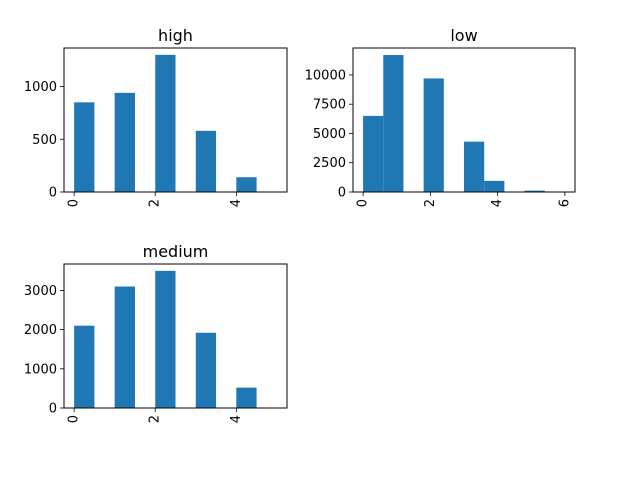 This screenshot has height=480, width=640. I want to click on y-tick-label: 7500, so click(329, 105).